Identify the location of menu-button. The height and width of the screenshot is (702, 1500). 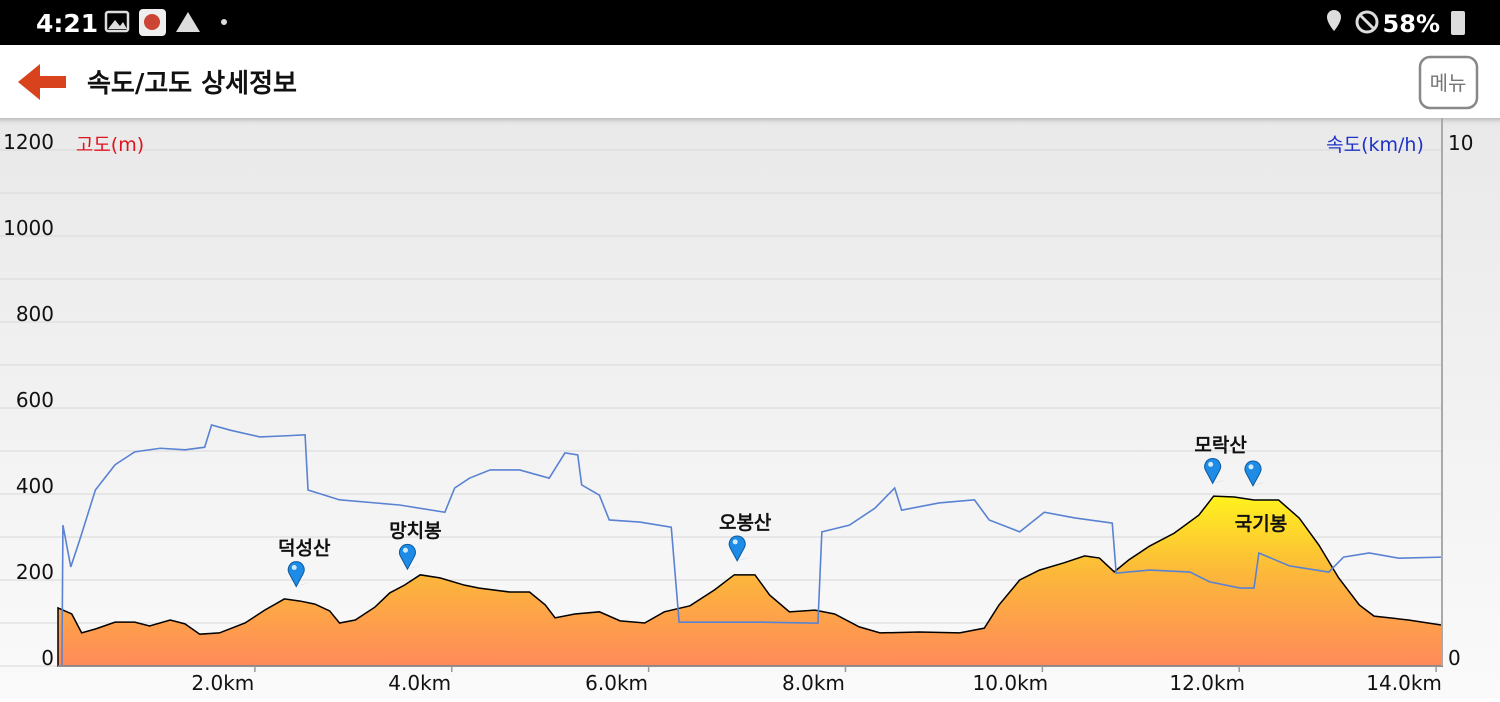
(1448, 82).